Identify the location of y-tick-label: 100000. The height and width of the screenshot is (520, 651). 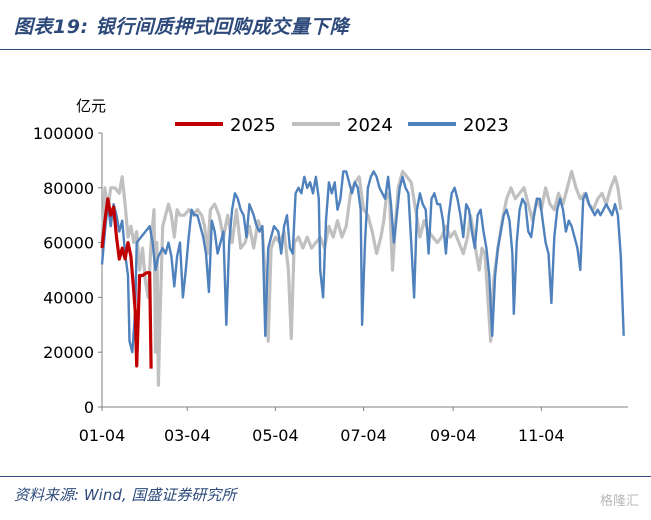
(63, 133).